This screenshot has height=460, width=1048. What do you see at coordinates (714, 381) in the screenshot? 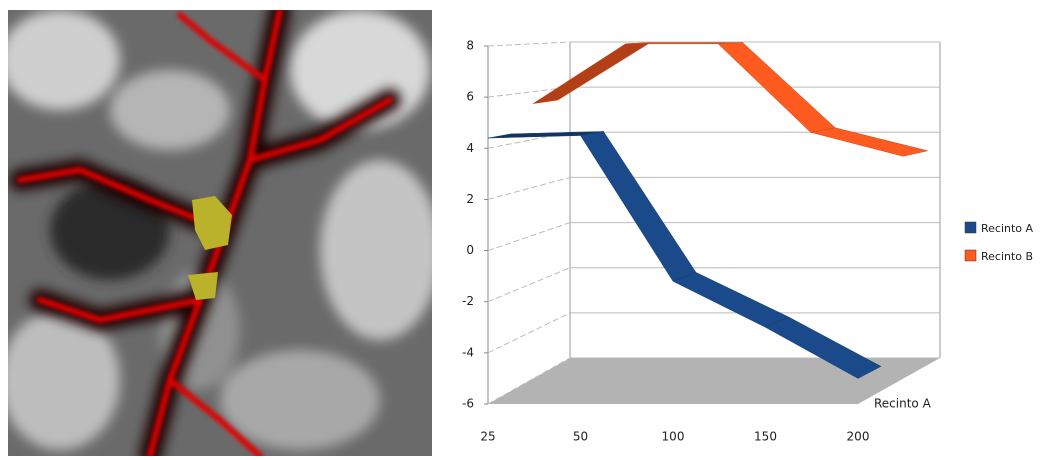
I see `floor` at bounding box center [714, 381].